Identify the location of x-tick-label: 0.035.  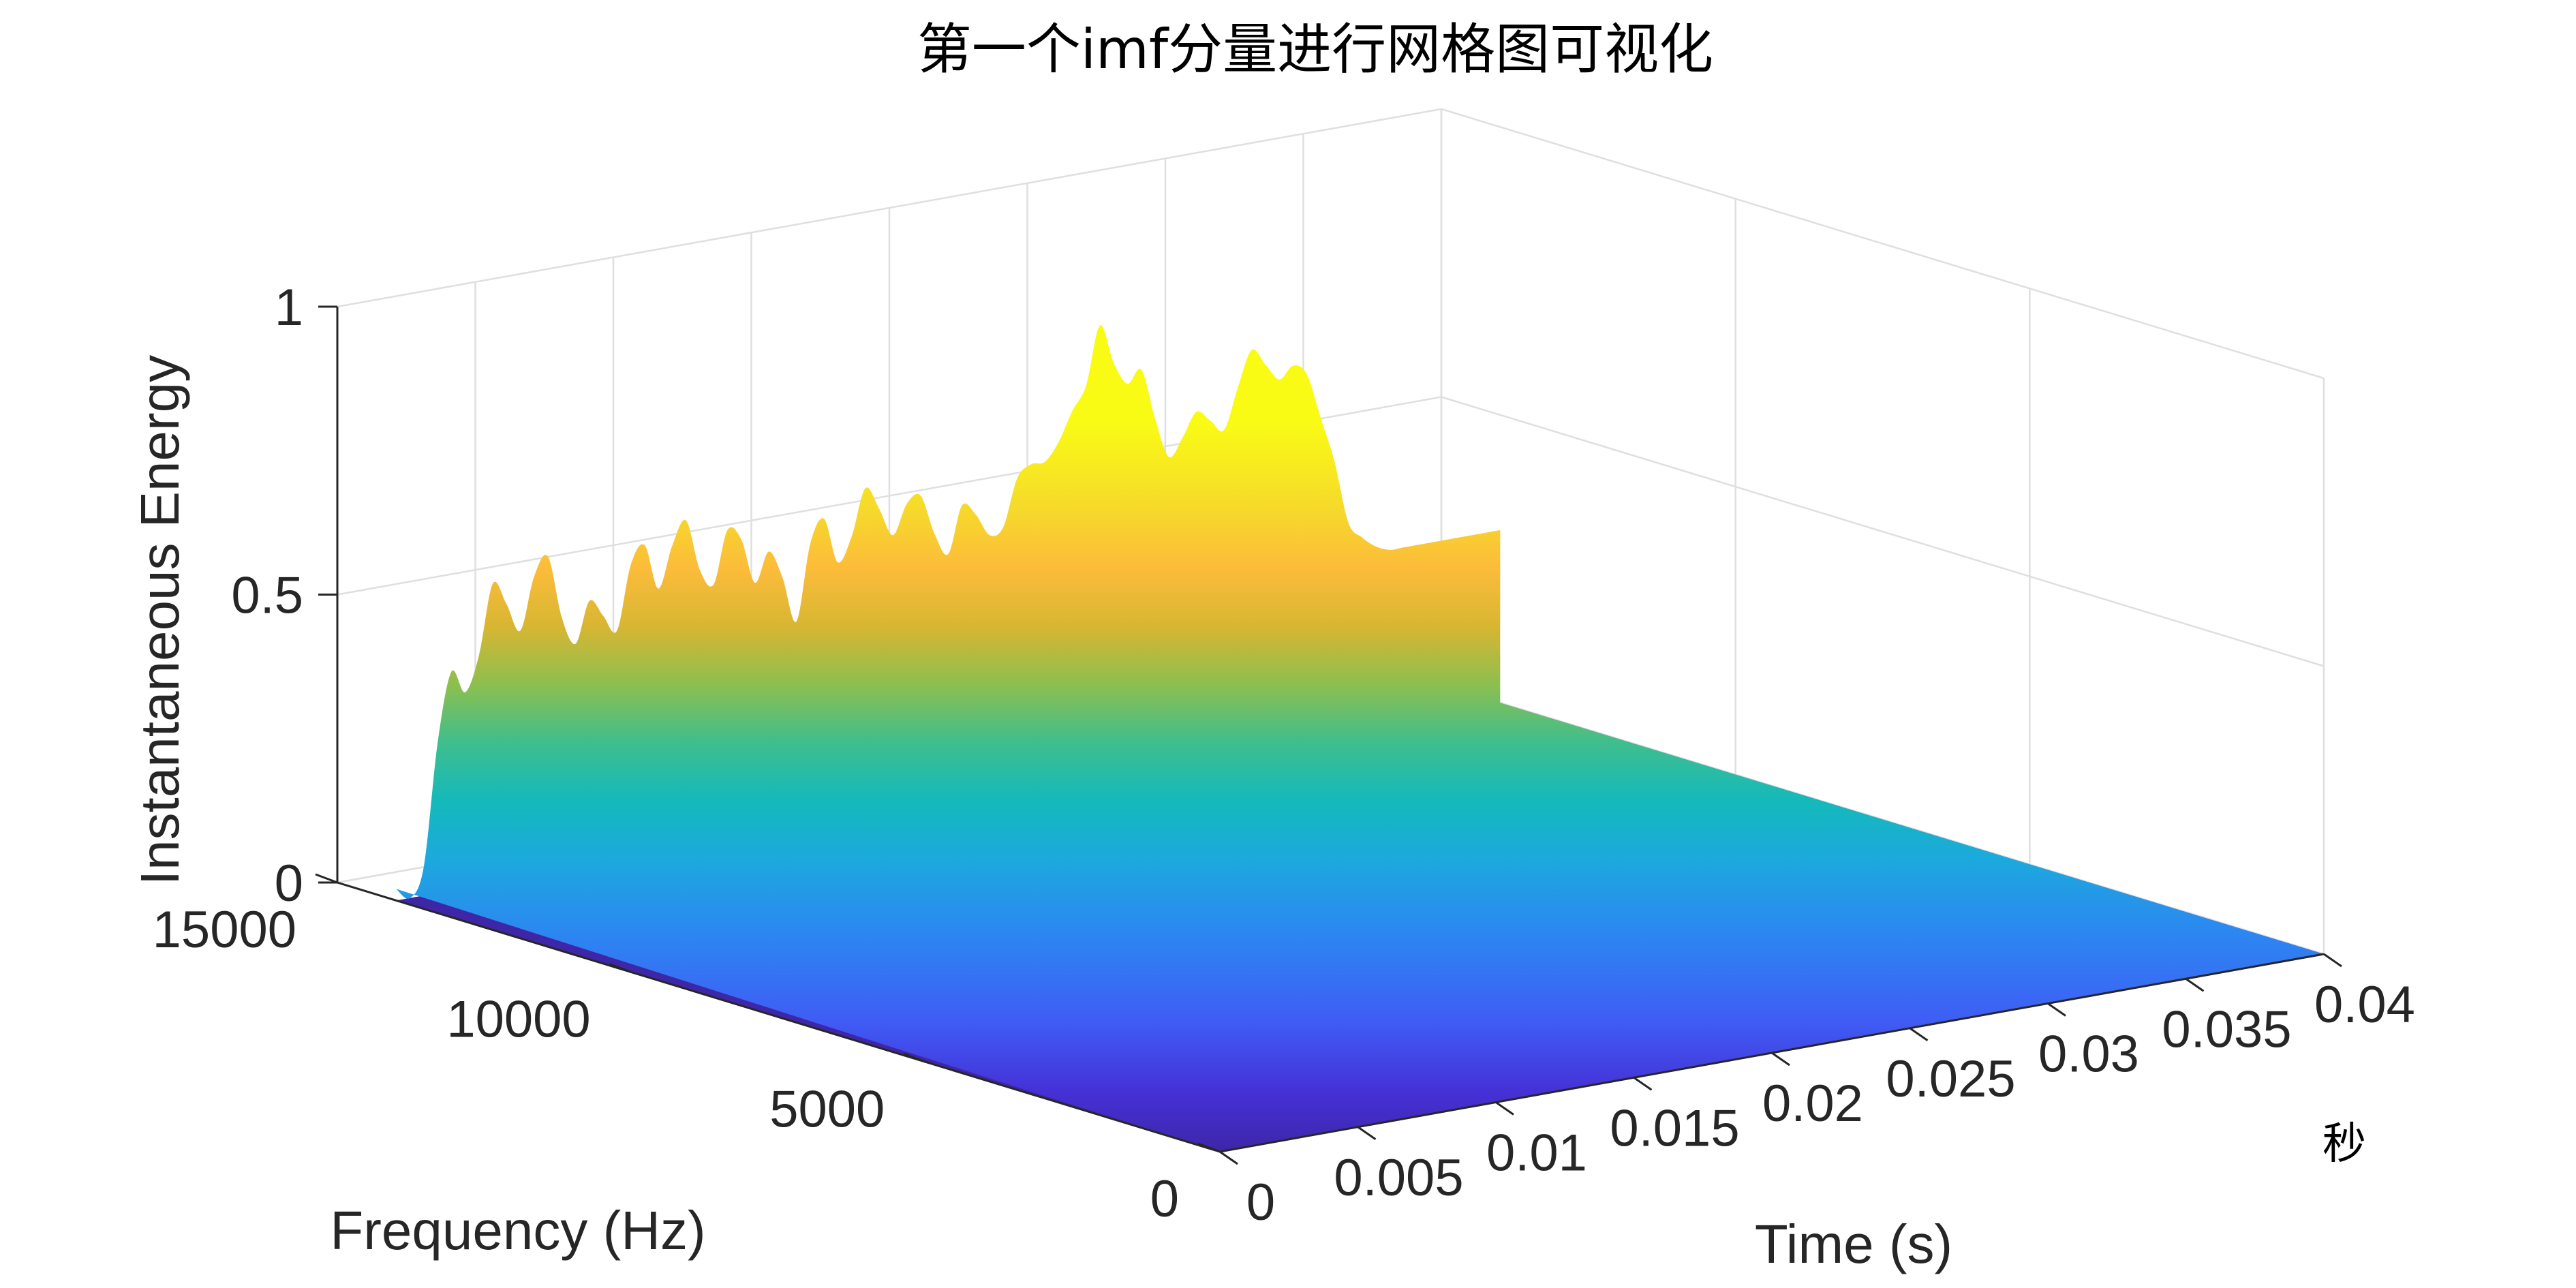
(2226, 1029).